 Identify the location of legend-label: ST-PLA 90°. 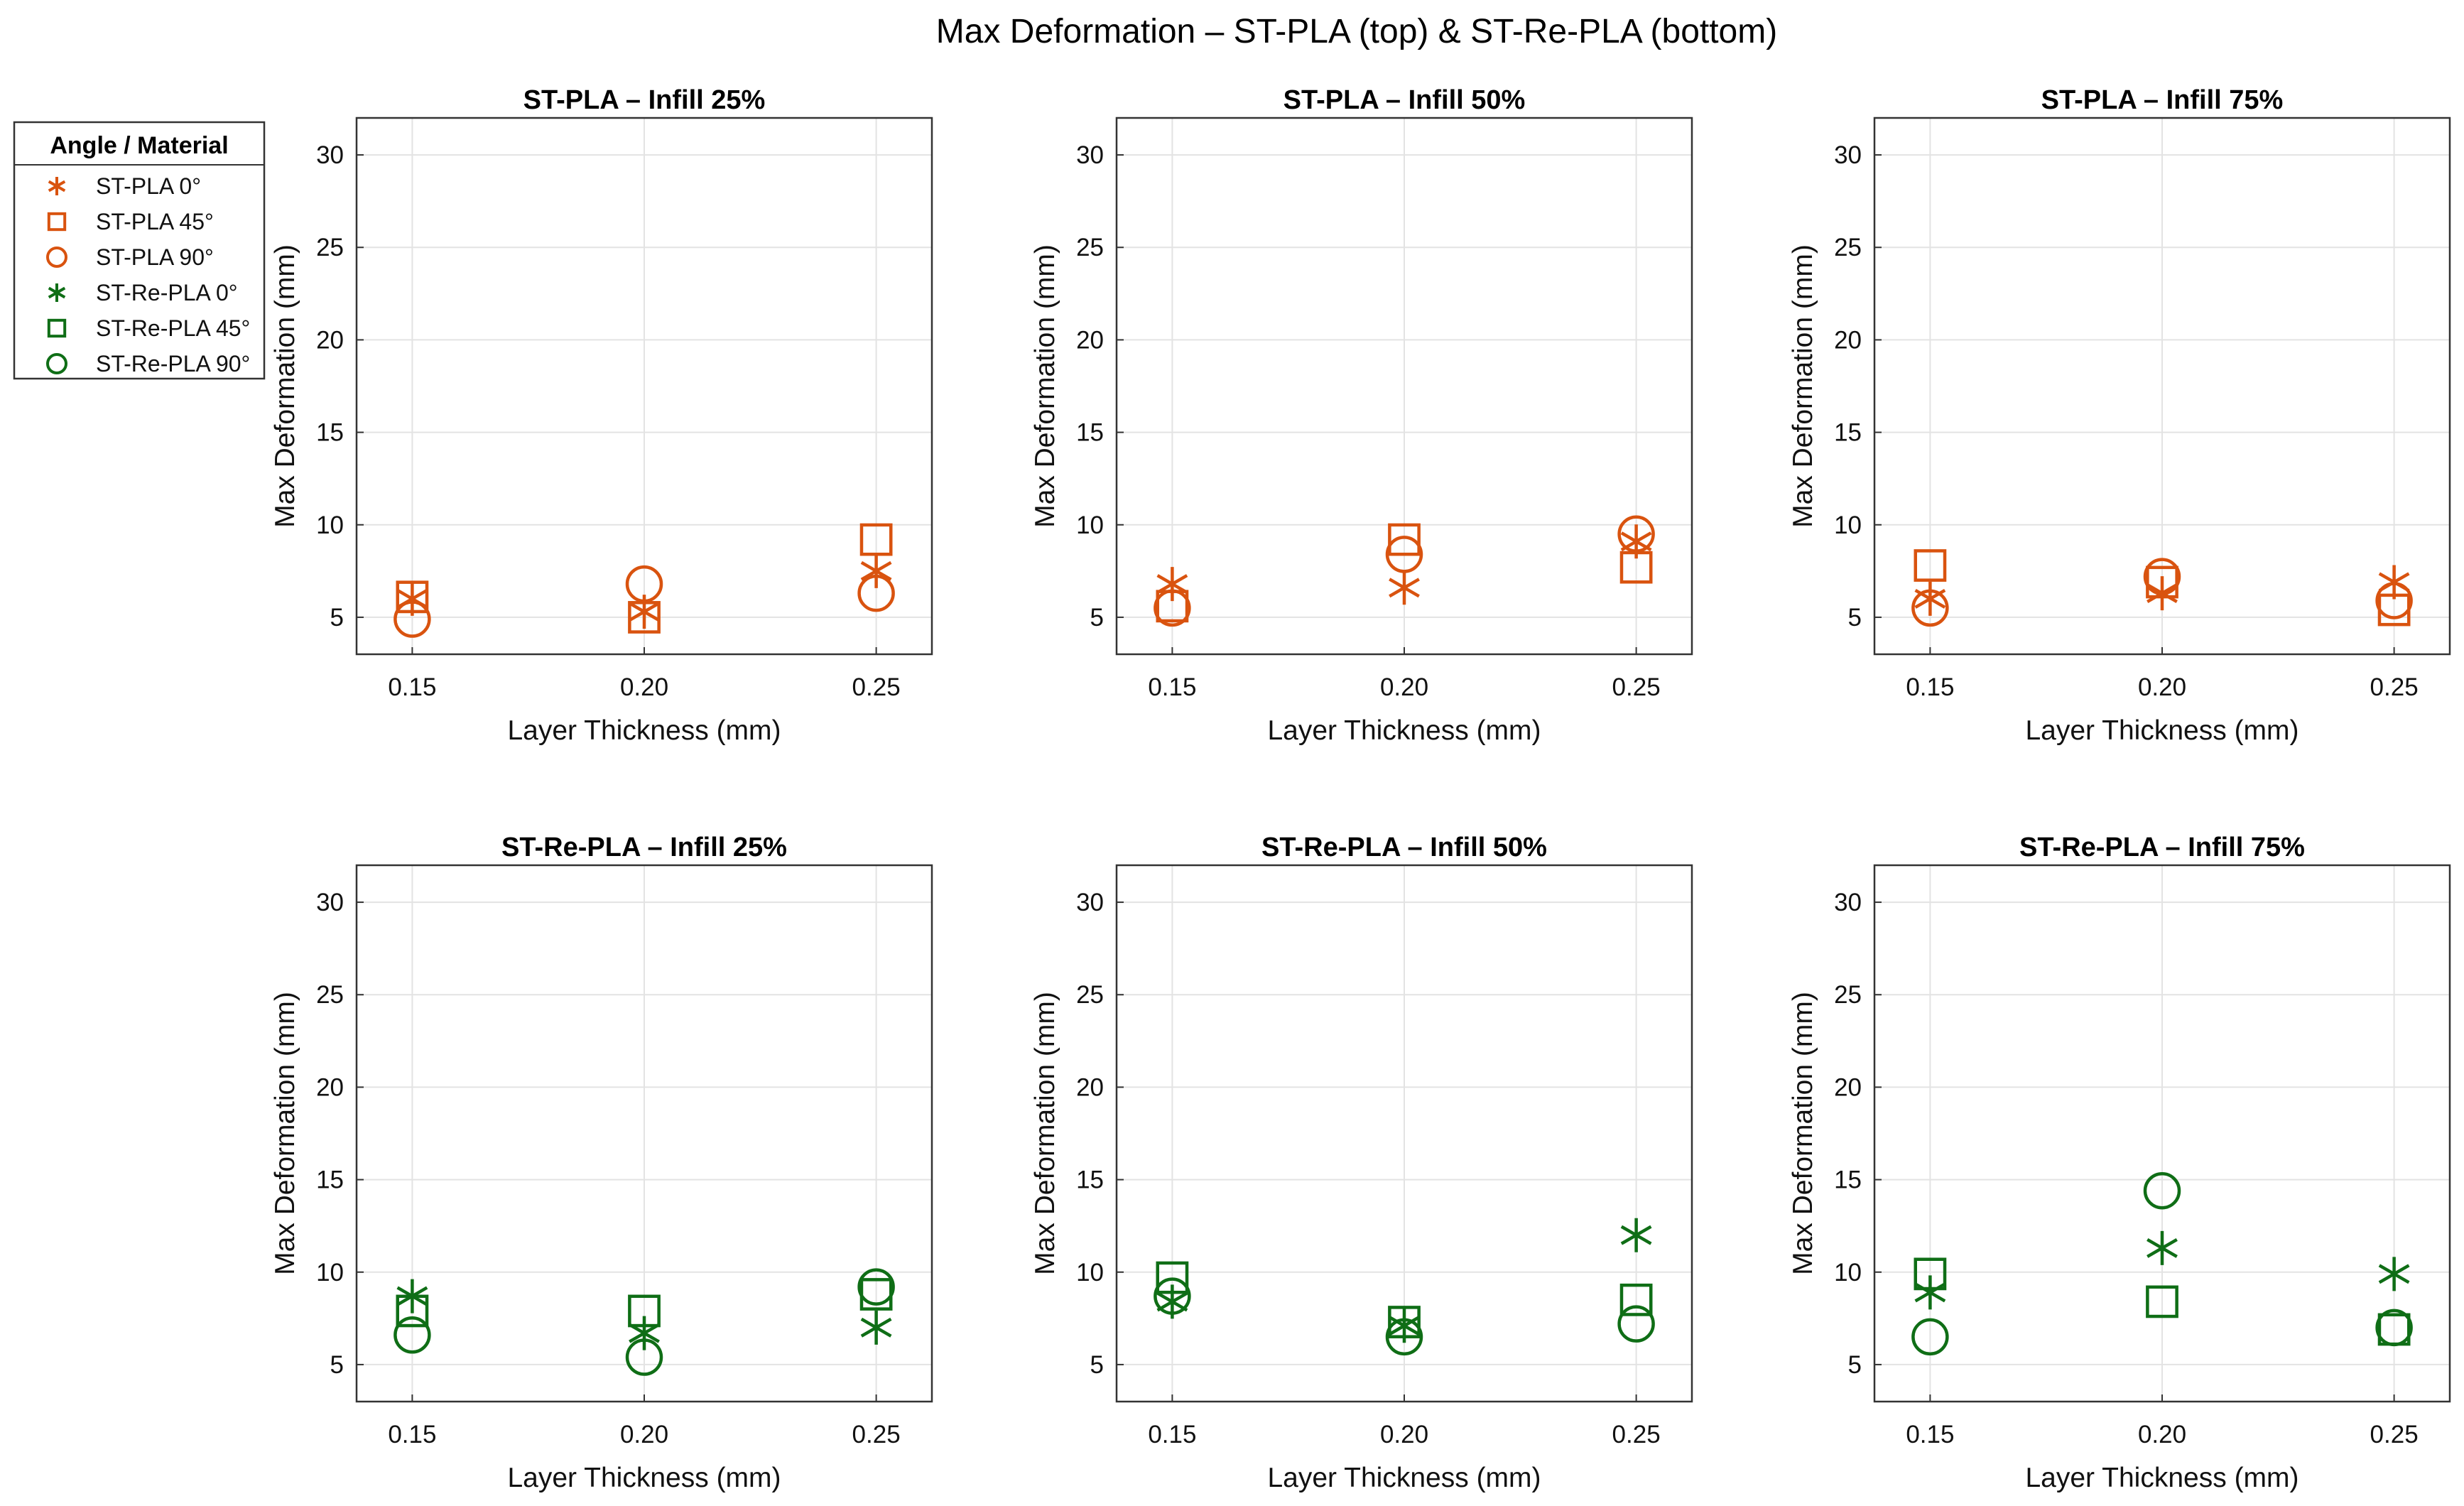
(155, 257).